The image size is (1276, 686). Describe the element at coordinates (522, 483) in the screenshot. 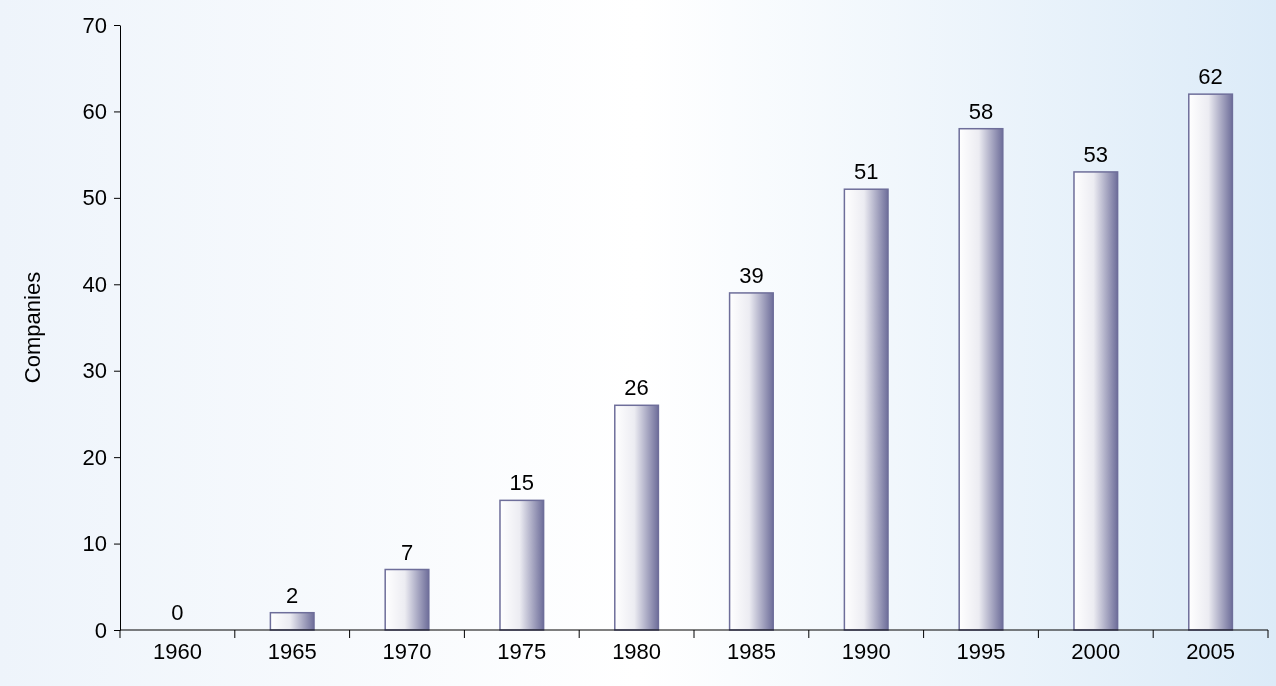

I see `data-label: 15` at that location.